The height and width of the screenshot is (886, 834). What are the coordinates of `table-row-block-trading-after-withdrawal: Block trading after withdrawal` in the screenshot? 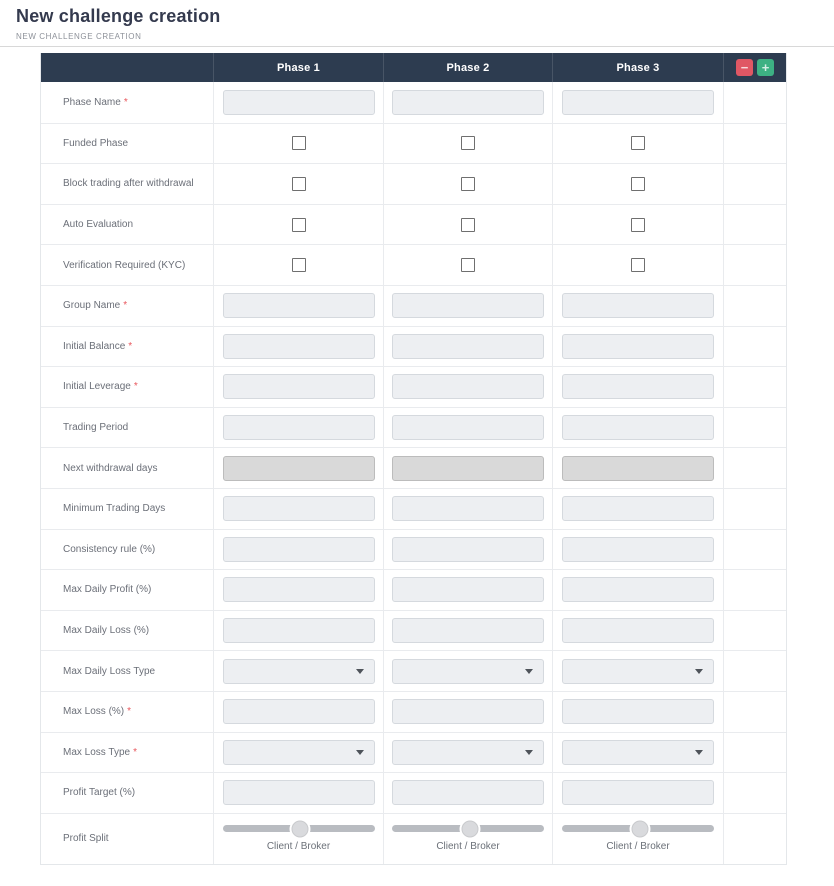 It's located at (413, 183).